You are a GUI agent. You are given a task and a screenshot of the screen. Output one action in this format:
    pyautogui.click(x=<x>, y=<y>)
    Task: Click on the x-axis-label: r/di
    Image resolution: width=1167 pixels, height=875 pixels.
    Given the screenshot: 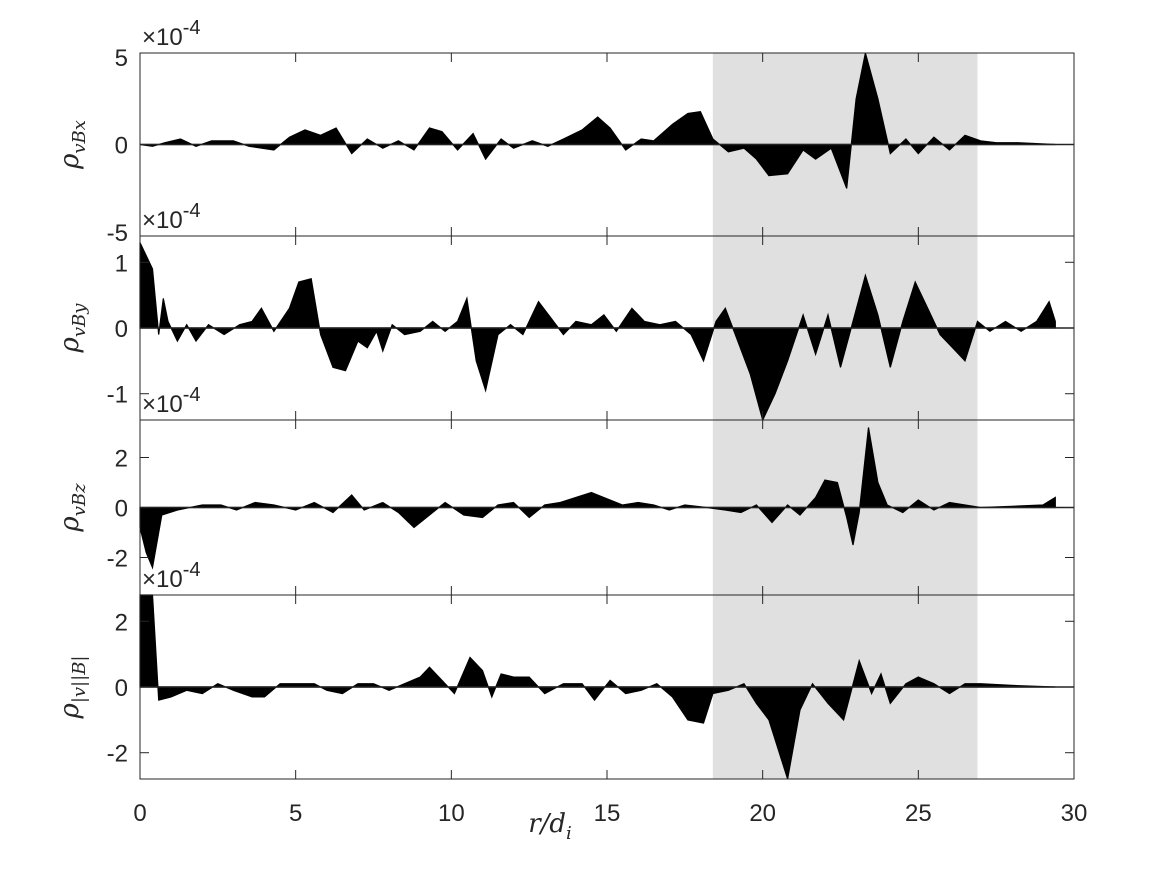 What is the action you would take?
    pyautogui.click(x=550, y=826)
    